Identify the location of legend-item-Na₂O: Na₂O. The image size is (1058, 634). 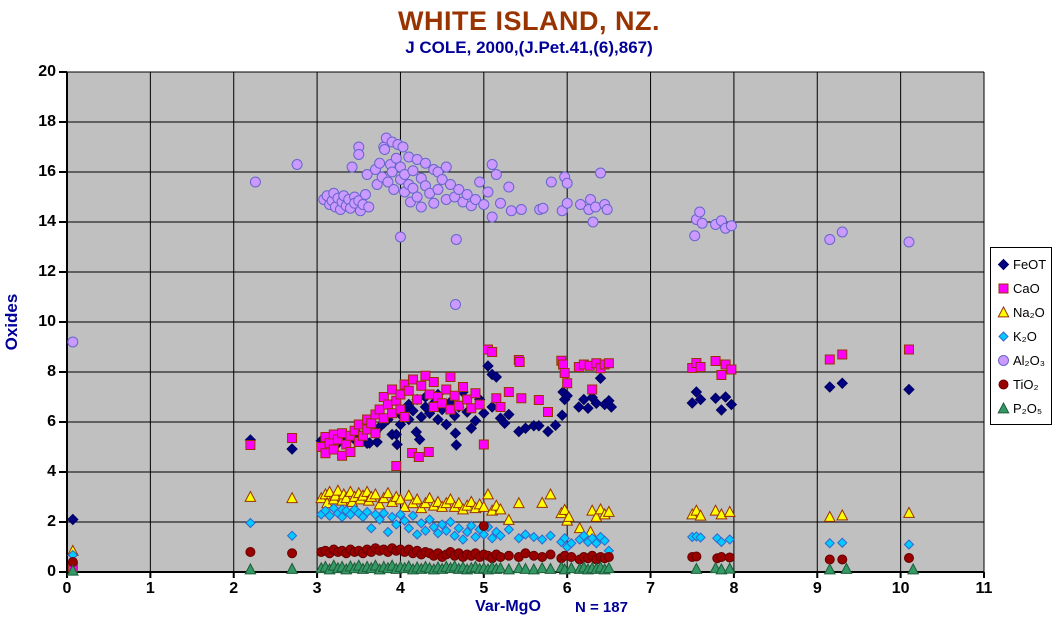
(1024, 312).